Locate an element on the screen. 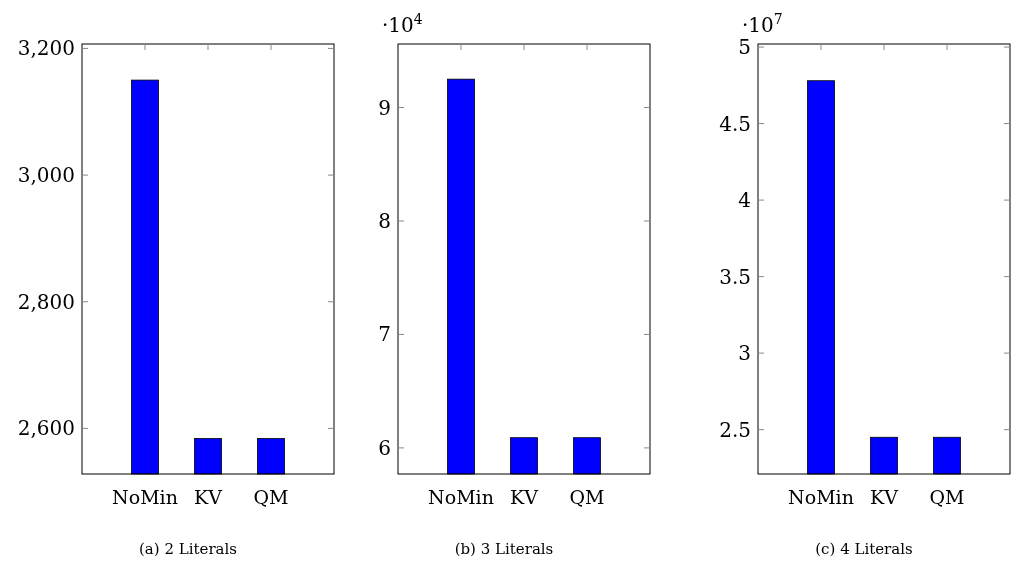  y-tick-label: 2.5 is located at coordinates (735, 429).